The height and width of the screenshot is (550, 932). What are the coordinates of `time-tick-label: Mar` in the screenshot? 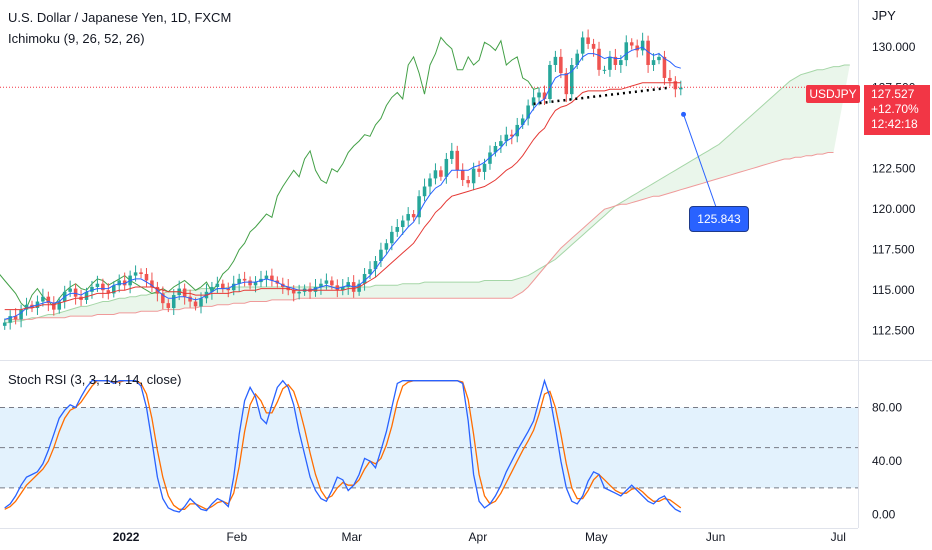 It's located at (351, 537).